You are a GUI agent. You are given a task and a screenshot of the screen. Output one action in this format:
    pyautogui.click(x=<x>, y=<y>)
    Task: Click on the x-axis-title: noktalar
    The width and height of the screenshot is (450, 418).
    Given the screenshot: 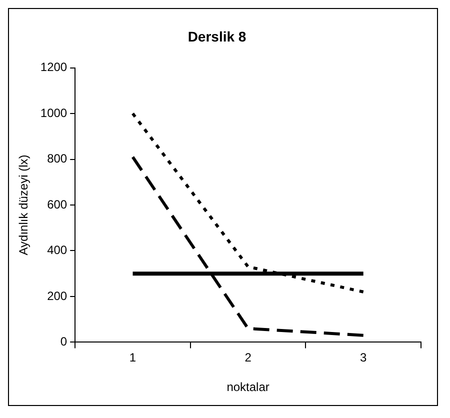 What is the action you would take?
    pyautogui.click(x=248, y=387)
    